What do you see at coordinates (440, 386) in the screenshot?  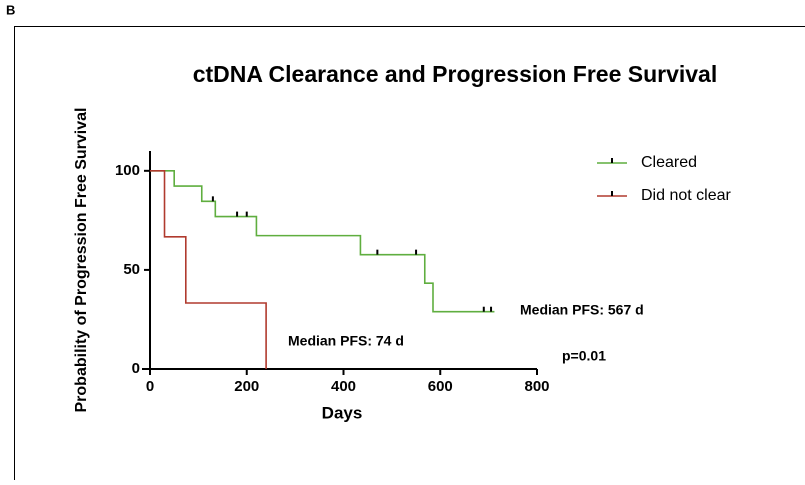 I see `x-tick-label: 600` at bounding box center [440, 386].